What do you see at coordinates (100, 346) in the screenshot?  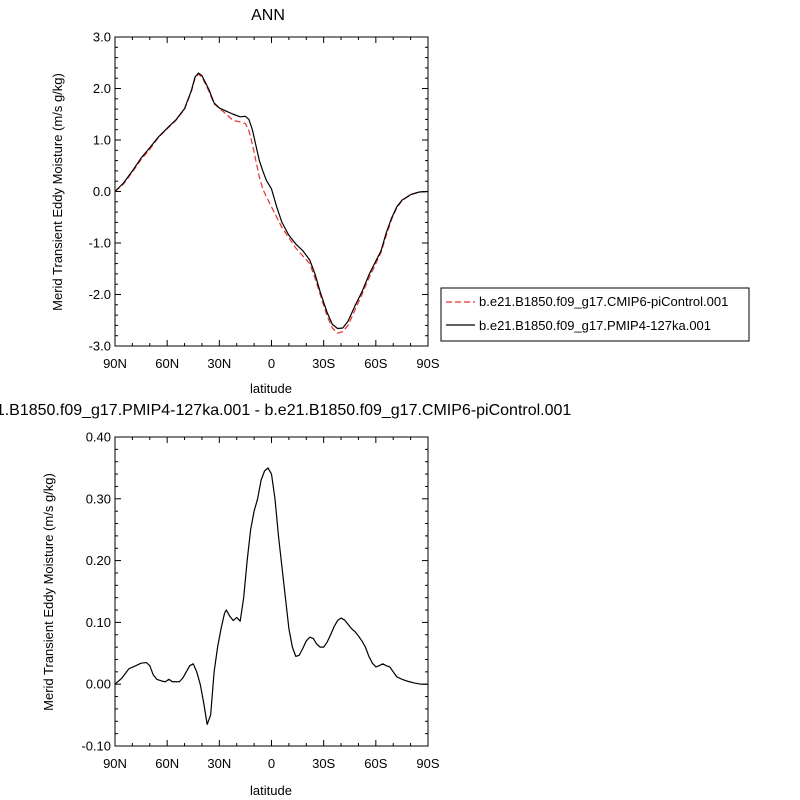 I see `y-tick-label: -3.0` at bounding box center [100, 346].